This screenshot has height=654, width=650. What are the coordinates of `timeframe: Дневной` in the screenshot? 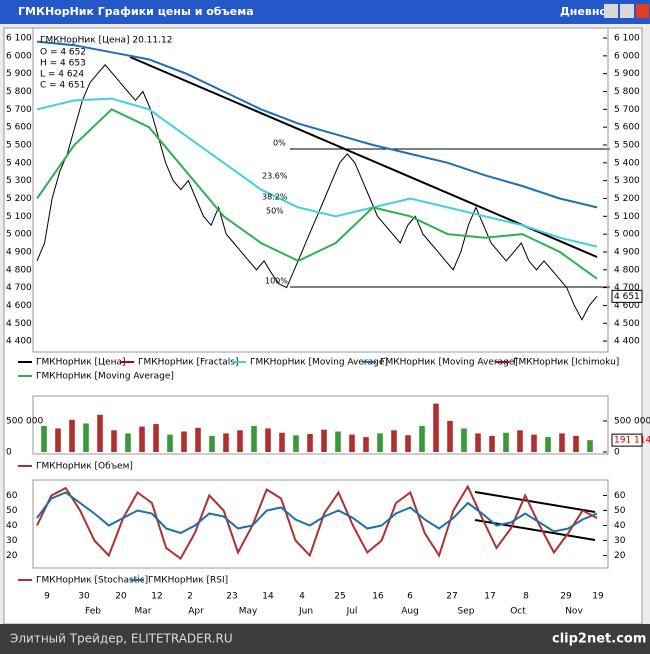 It's located at (587, 11).